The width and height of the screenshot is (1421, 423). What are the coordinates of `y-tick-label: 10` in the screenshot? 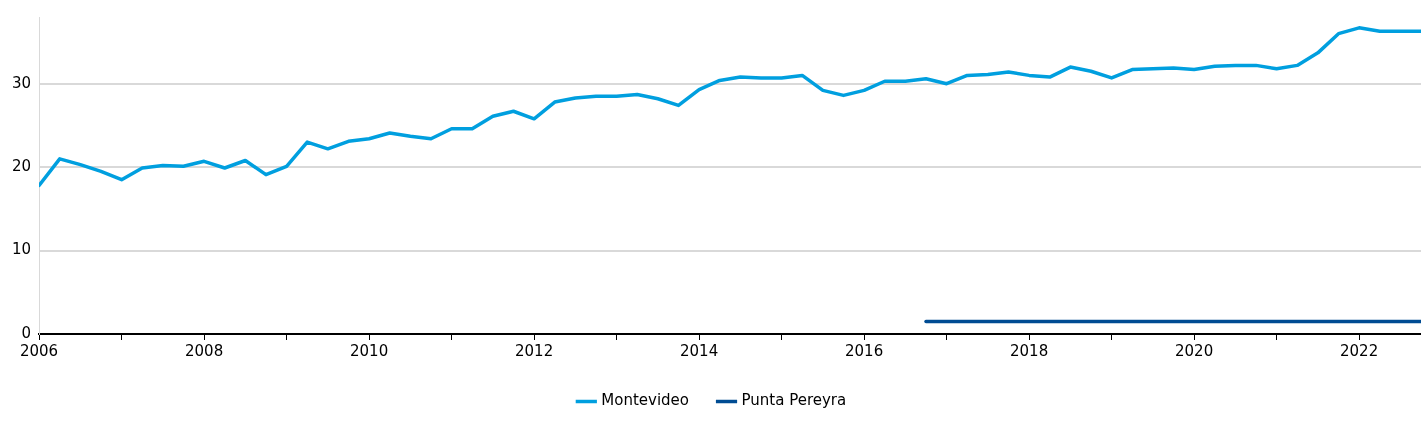 It's located at (21, 249).